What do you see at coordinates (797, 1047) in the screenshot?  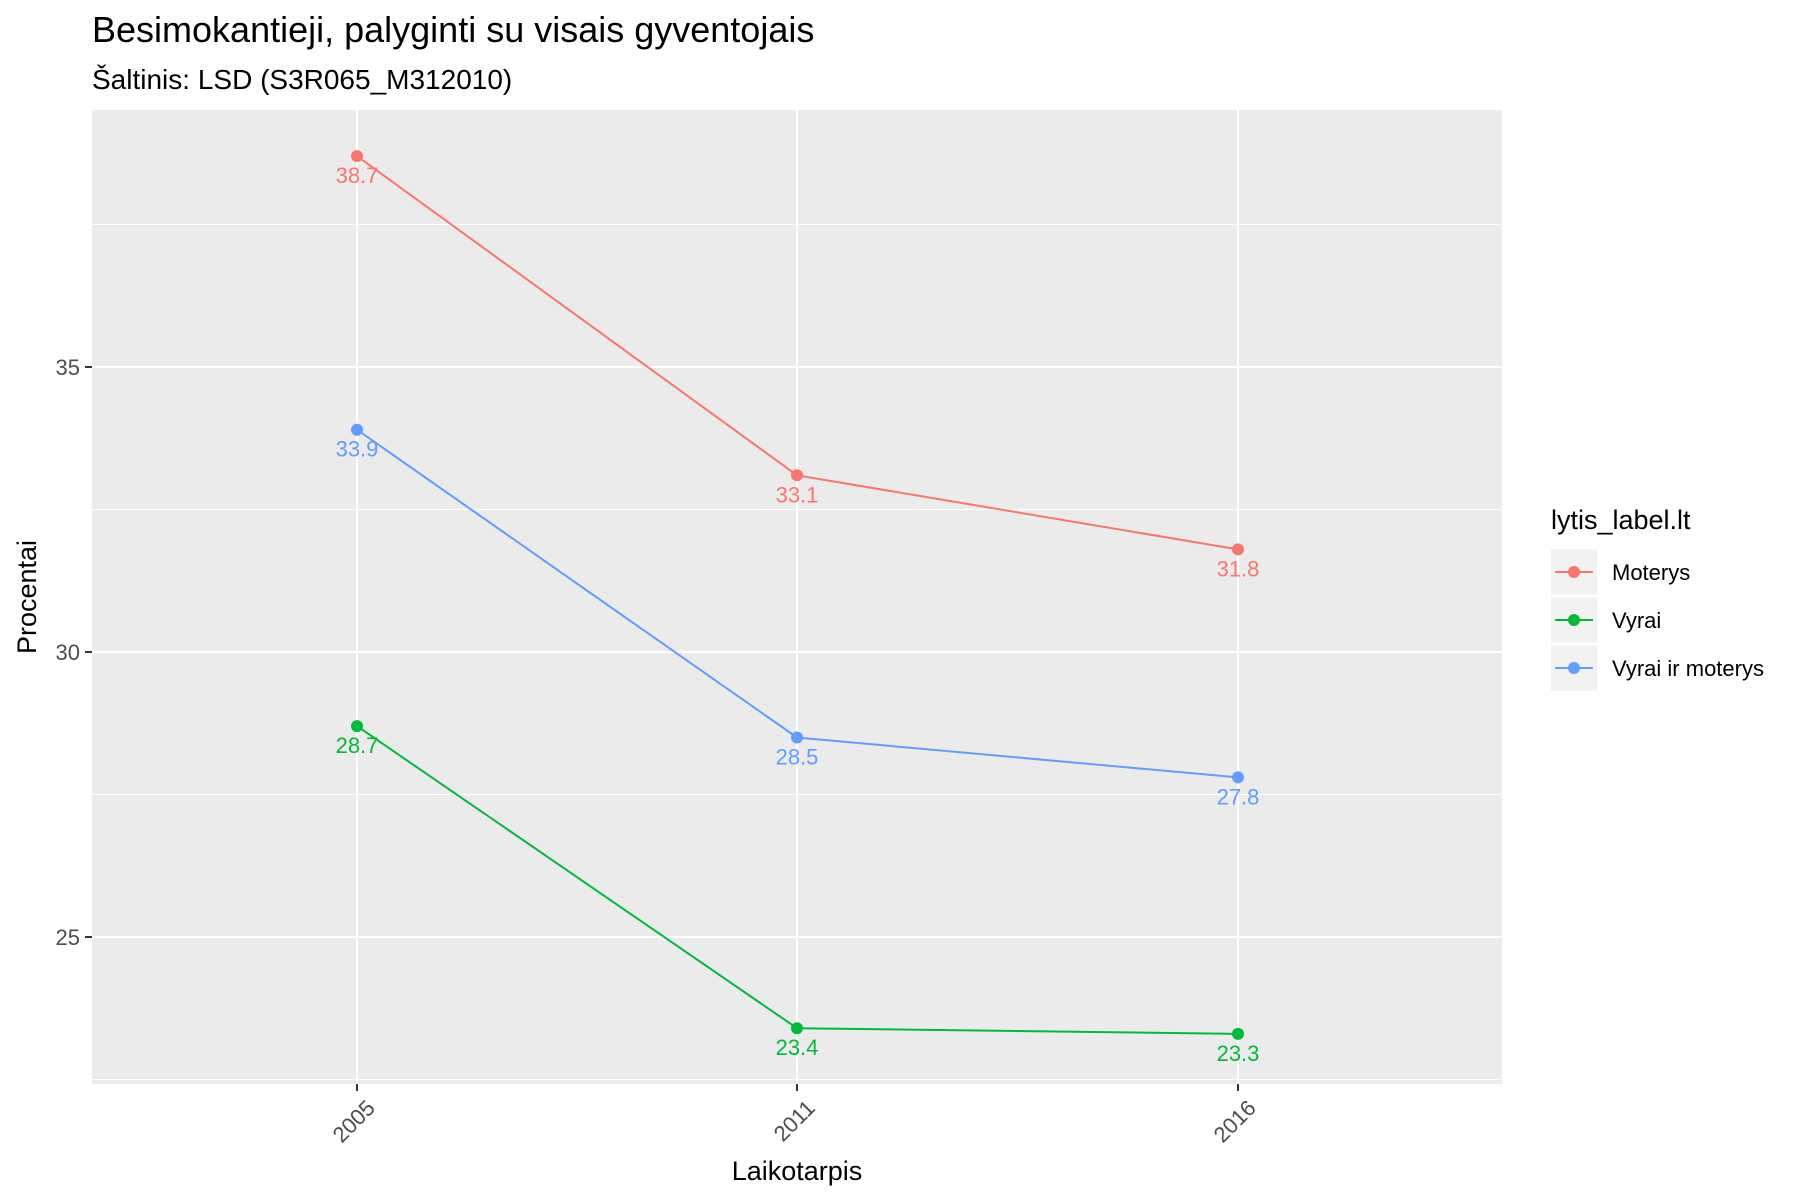 I see `data-label: 23.4` at bounding box center [797, 1047].